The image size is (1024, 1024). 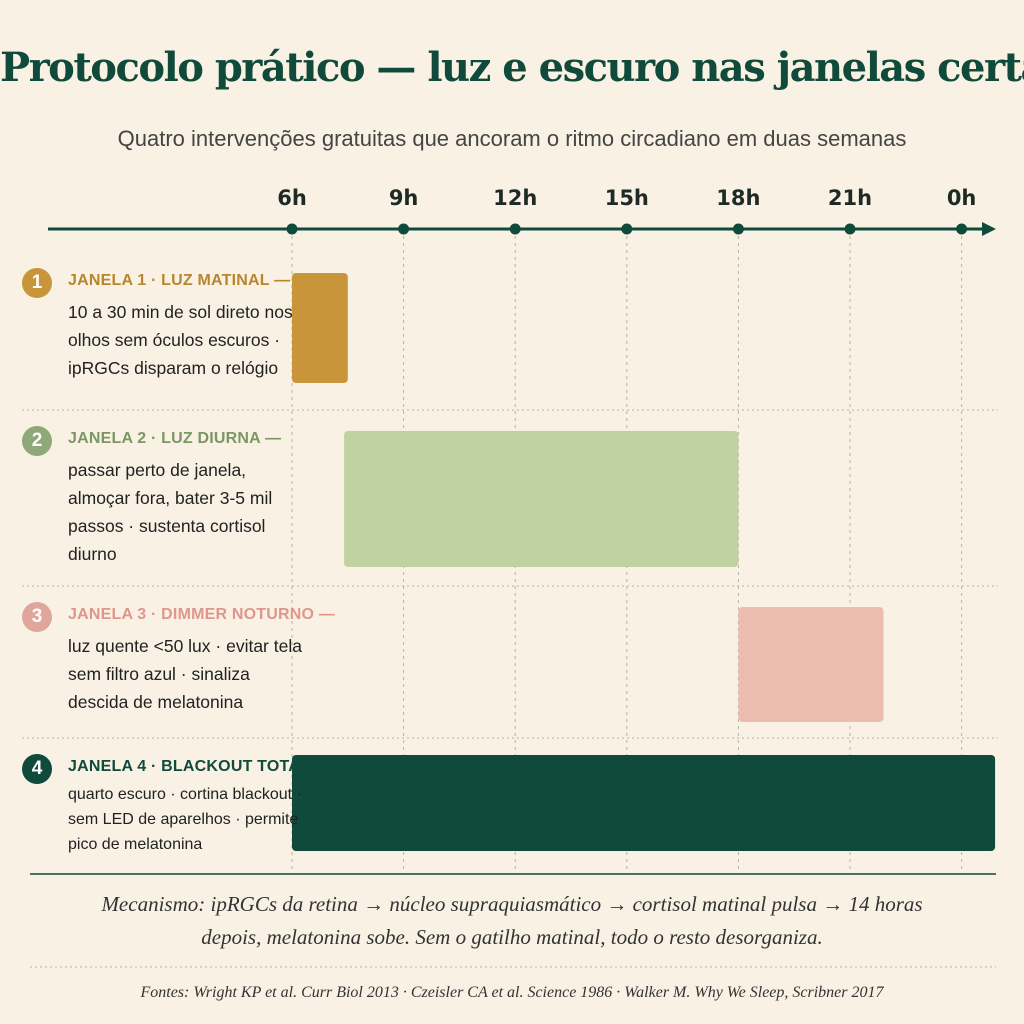 What do you see at coordinates (541, 499) in the screenshot?
I see `window-2-bar` at bounding box center [541, 499].